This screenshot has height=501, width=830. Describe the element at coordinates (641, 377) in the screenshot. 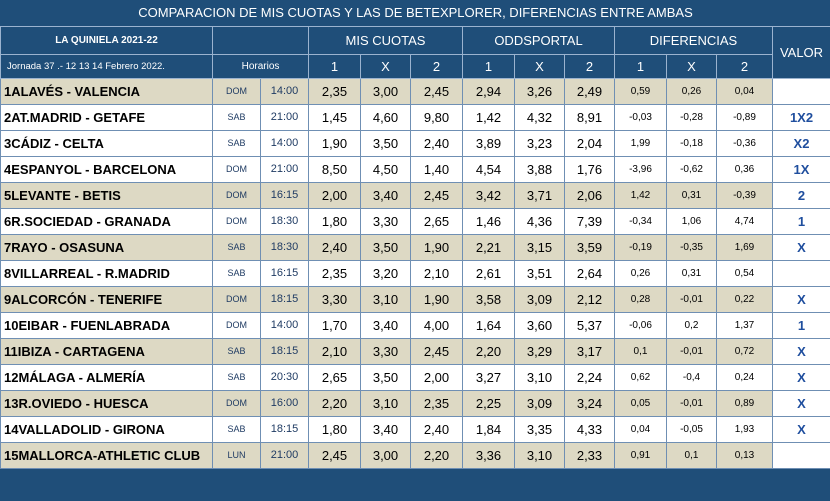

I see `diferencia-cell: 0,62` at that location.